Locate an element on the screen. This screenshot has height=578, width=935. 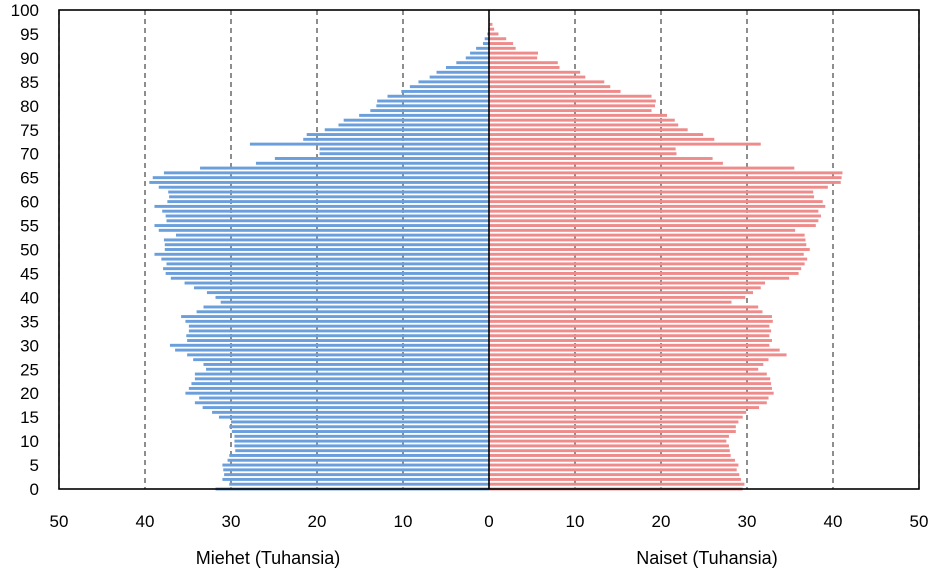
x-tick-label: 0 is located at coordinates (488, 521).